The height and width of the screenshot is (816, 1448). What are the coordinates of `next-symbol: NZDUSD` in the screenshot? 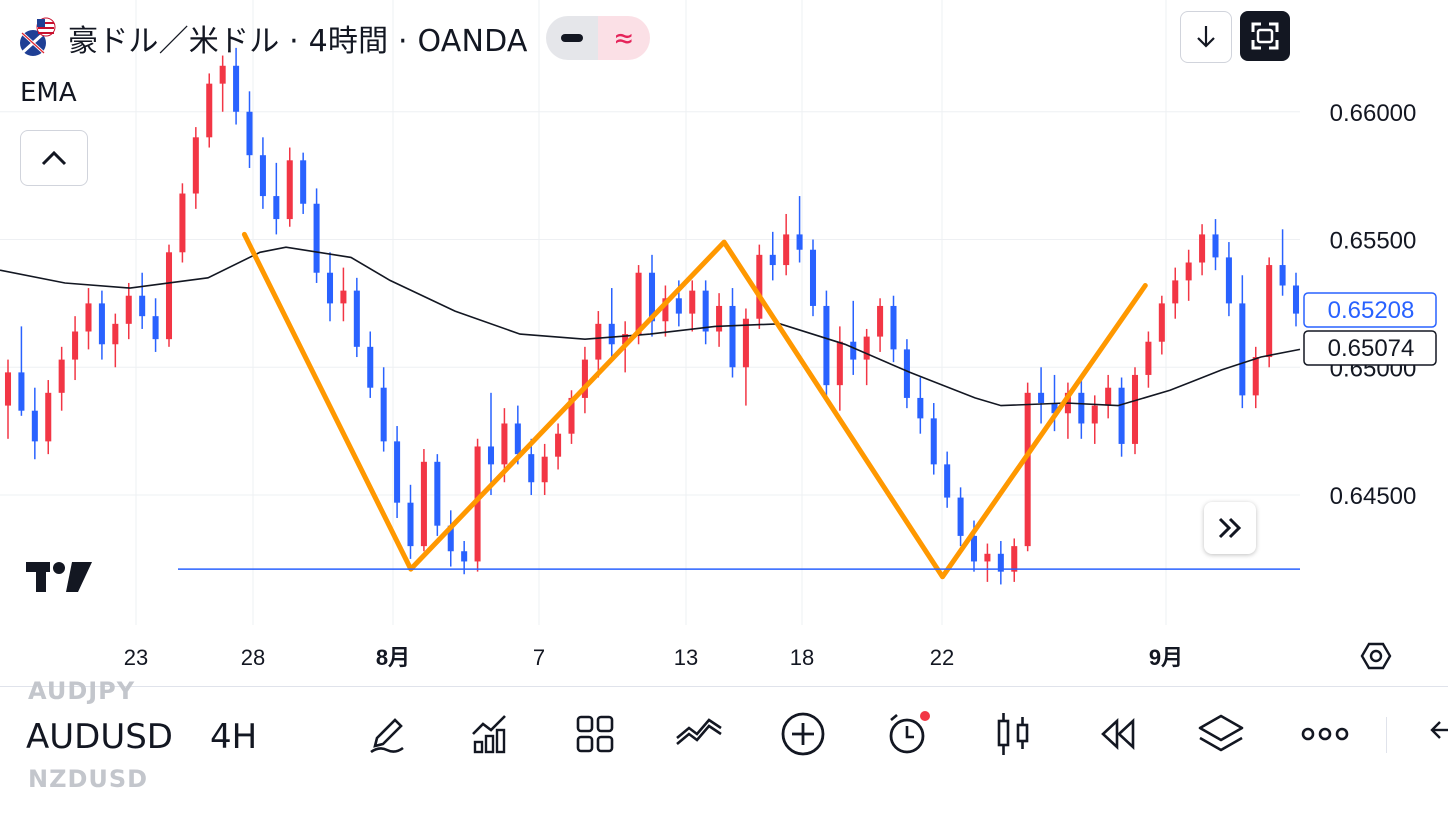 It's located at (88, 779).